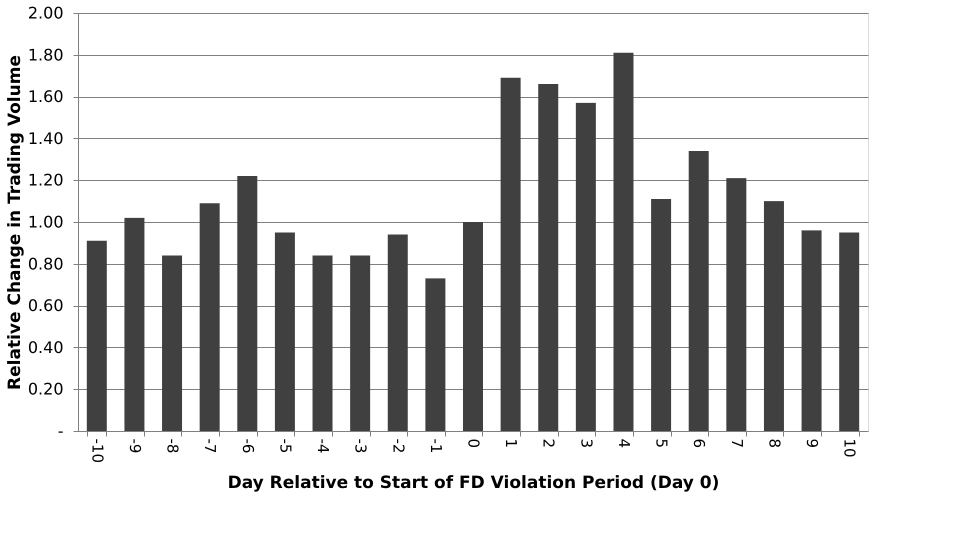 This screenshot has width=955, height=550. Describe the element at coordinates (435, 446) in the screenshot. I see `x-tick-label: -1` at that location.